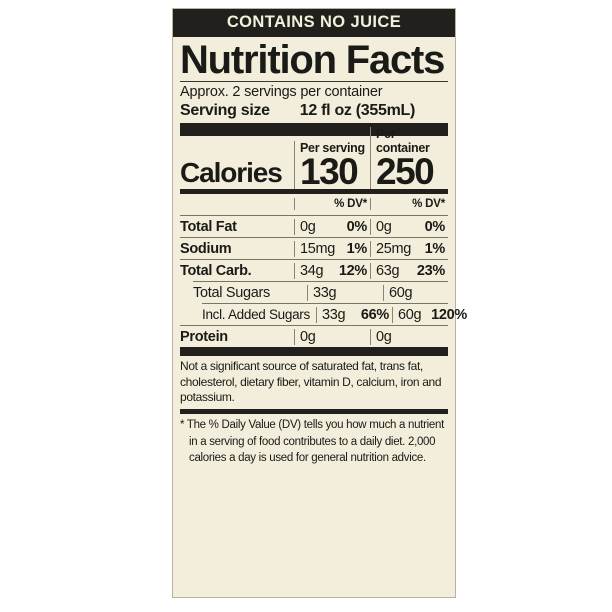 This screenshot has height=612, width=612. What do you see at coordinates (225, 111) in the screenshot?
I see `serving-size-label: Serving size` at bounding box center [225, 111].